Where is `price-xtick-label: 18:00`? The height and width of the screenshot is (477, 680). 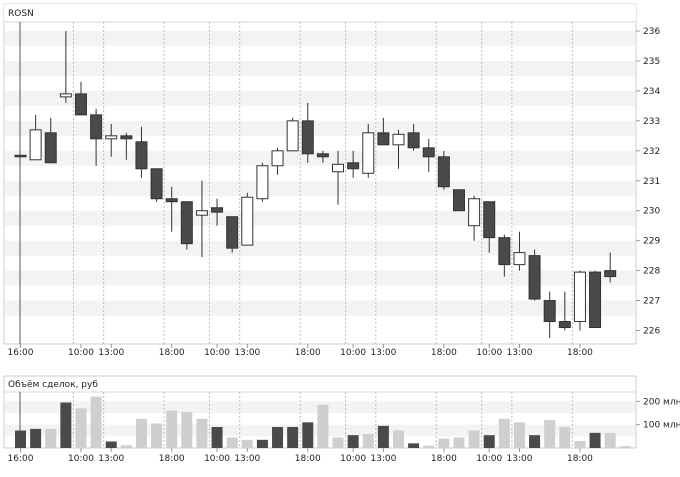
price-xtick-label: 18:00 is located at coordinates (172, 353).